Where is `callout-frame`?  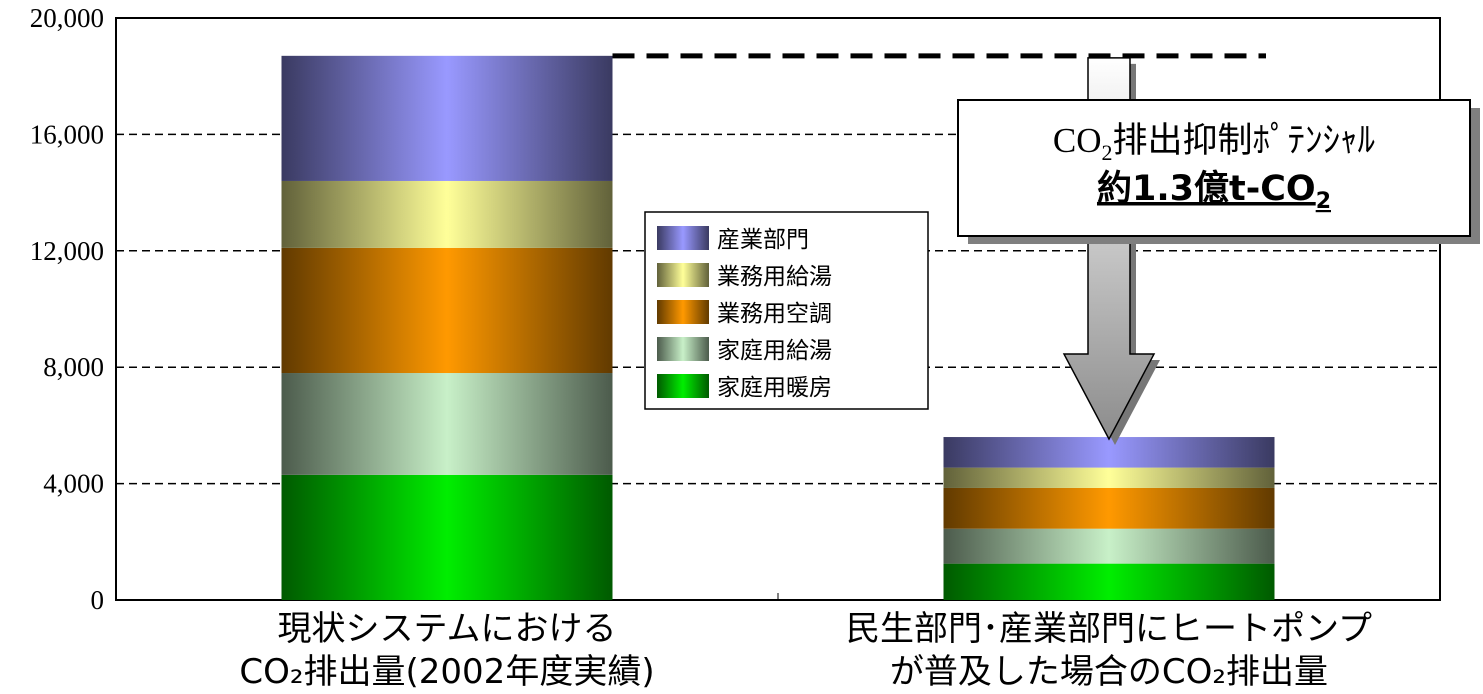
callout-frame is located at coordinates (1214, 168).